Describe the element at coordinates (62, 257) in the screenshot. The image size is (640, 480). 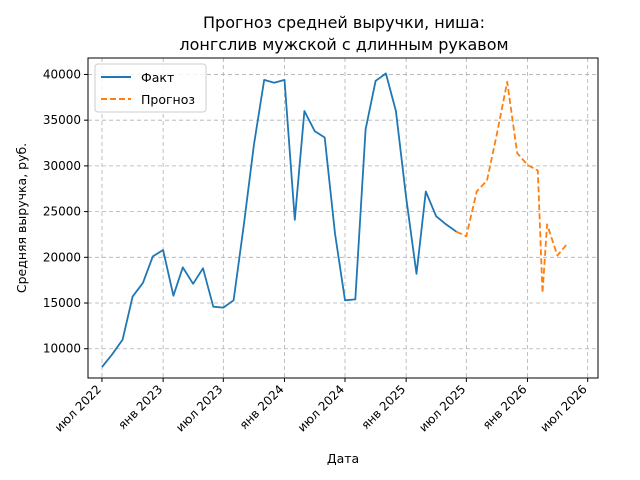
I see `y-tick-label: 20000` at that location.